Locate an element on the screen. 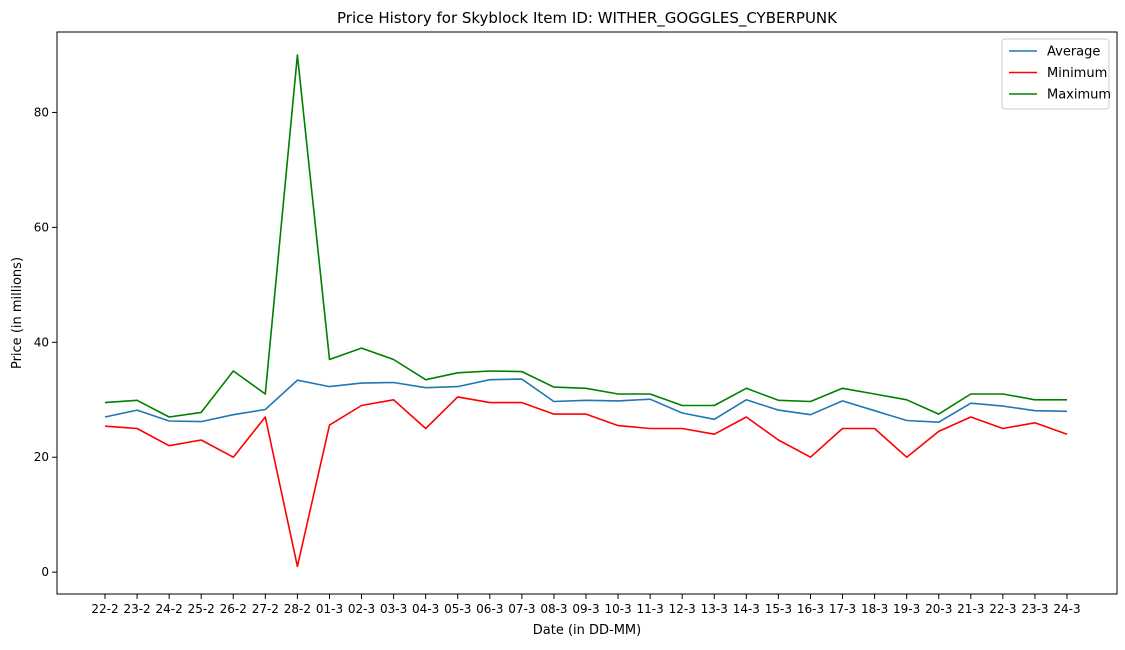 The width and height of the screenshot is (1125, 650). x-tick-label: 23-3 is located at coordinates (1034, 609).